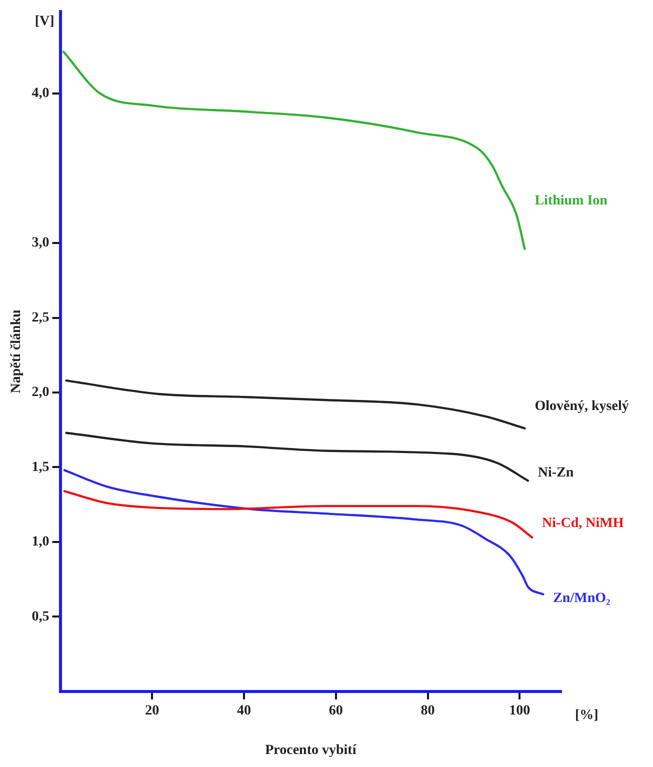 The width and height of the screenshot is (653, 767). What do you see at coordinates (41, 616) in the screenshot?
I see `y-tick-label: 0,5` at bounding box center [41, 616].